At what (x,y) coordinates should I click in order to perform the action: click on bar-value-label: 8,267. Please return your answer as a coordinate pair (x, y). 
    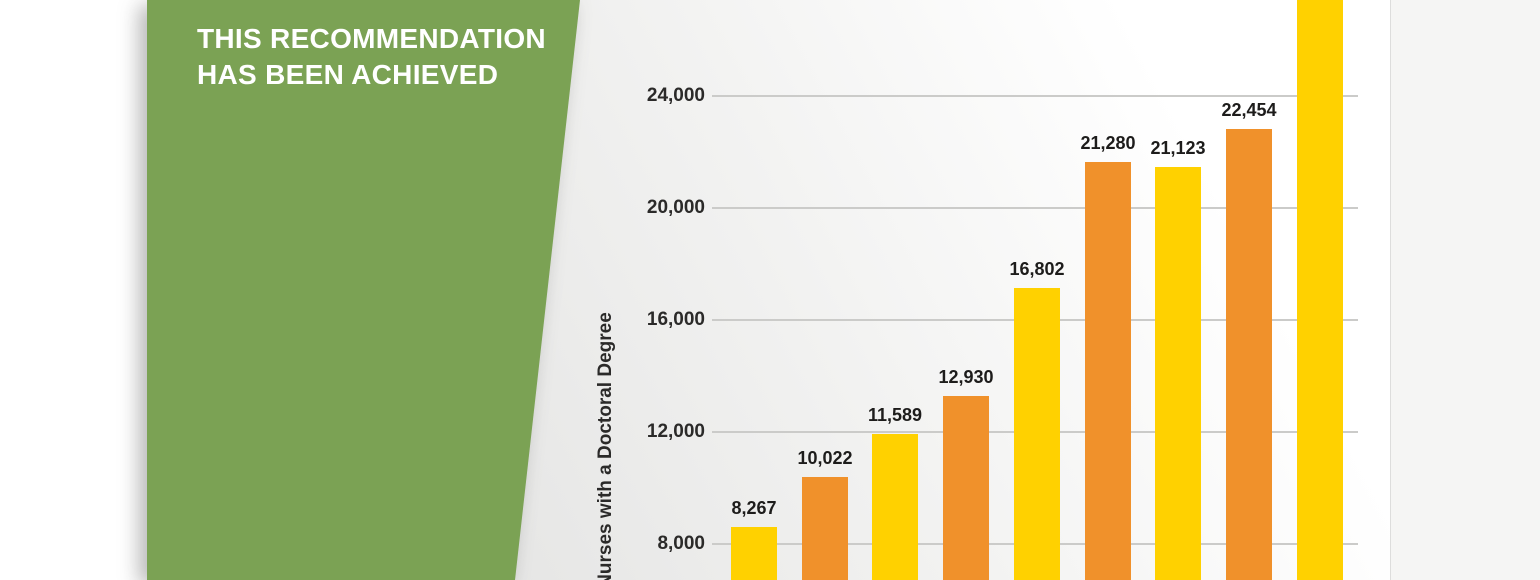
    Looking at the image, I should click on (754, 508).